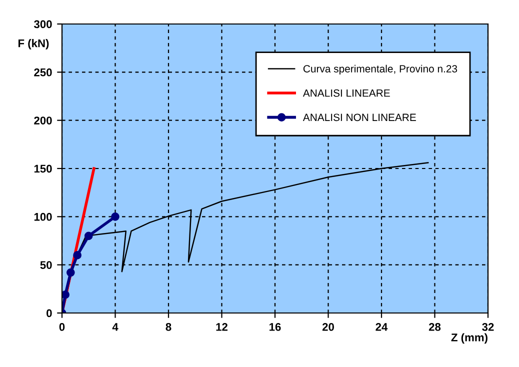 The height and width of the screenshot is (367, 519). What do you see at coordinates (469, 338) in the screenshot?
I see `x-axis-title: Z (mm)` at bounding box center [469, 338].